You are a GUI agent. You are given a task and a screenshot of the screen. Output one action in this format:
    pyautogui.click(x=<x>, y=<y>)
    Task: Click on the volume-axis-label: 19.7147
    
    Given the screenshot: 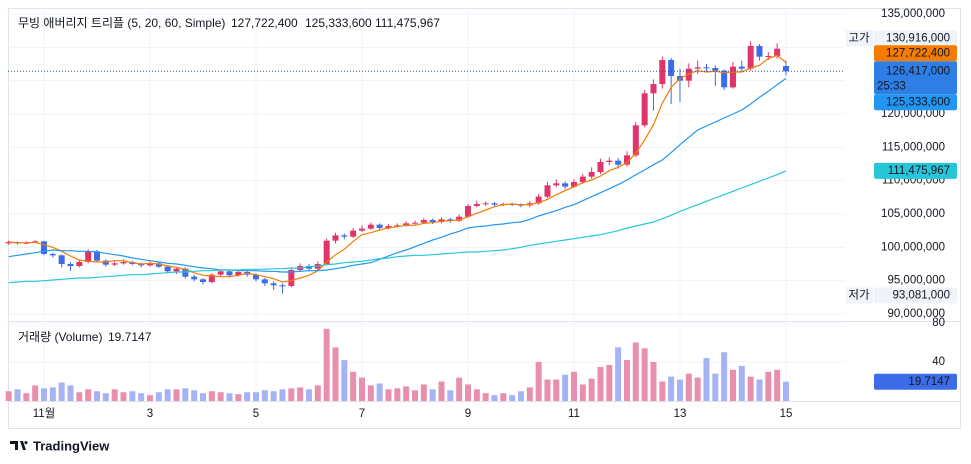 What is the action you would take?
    pyautogui.click(x=929, y=382)
    